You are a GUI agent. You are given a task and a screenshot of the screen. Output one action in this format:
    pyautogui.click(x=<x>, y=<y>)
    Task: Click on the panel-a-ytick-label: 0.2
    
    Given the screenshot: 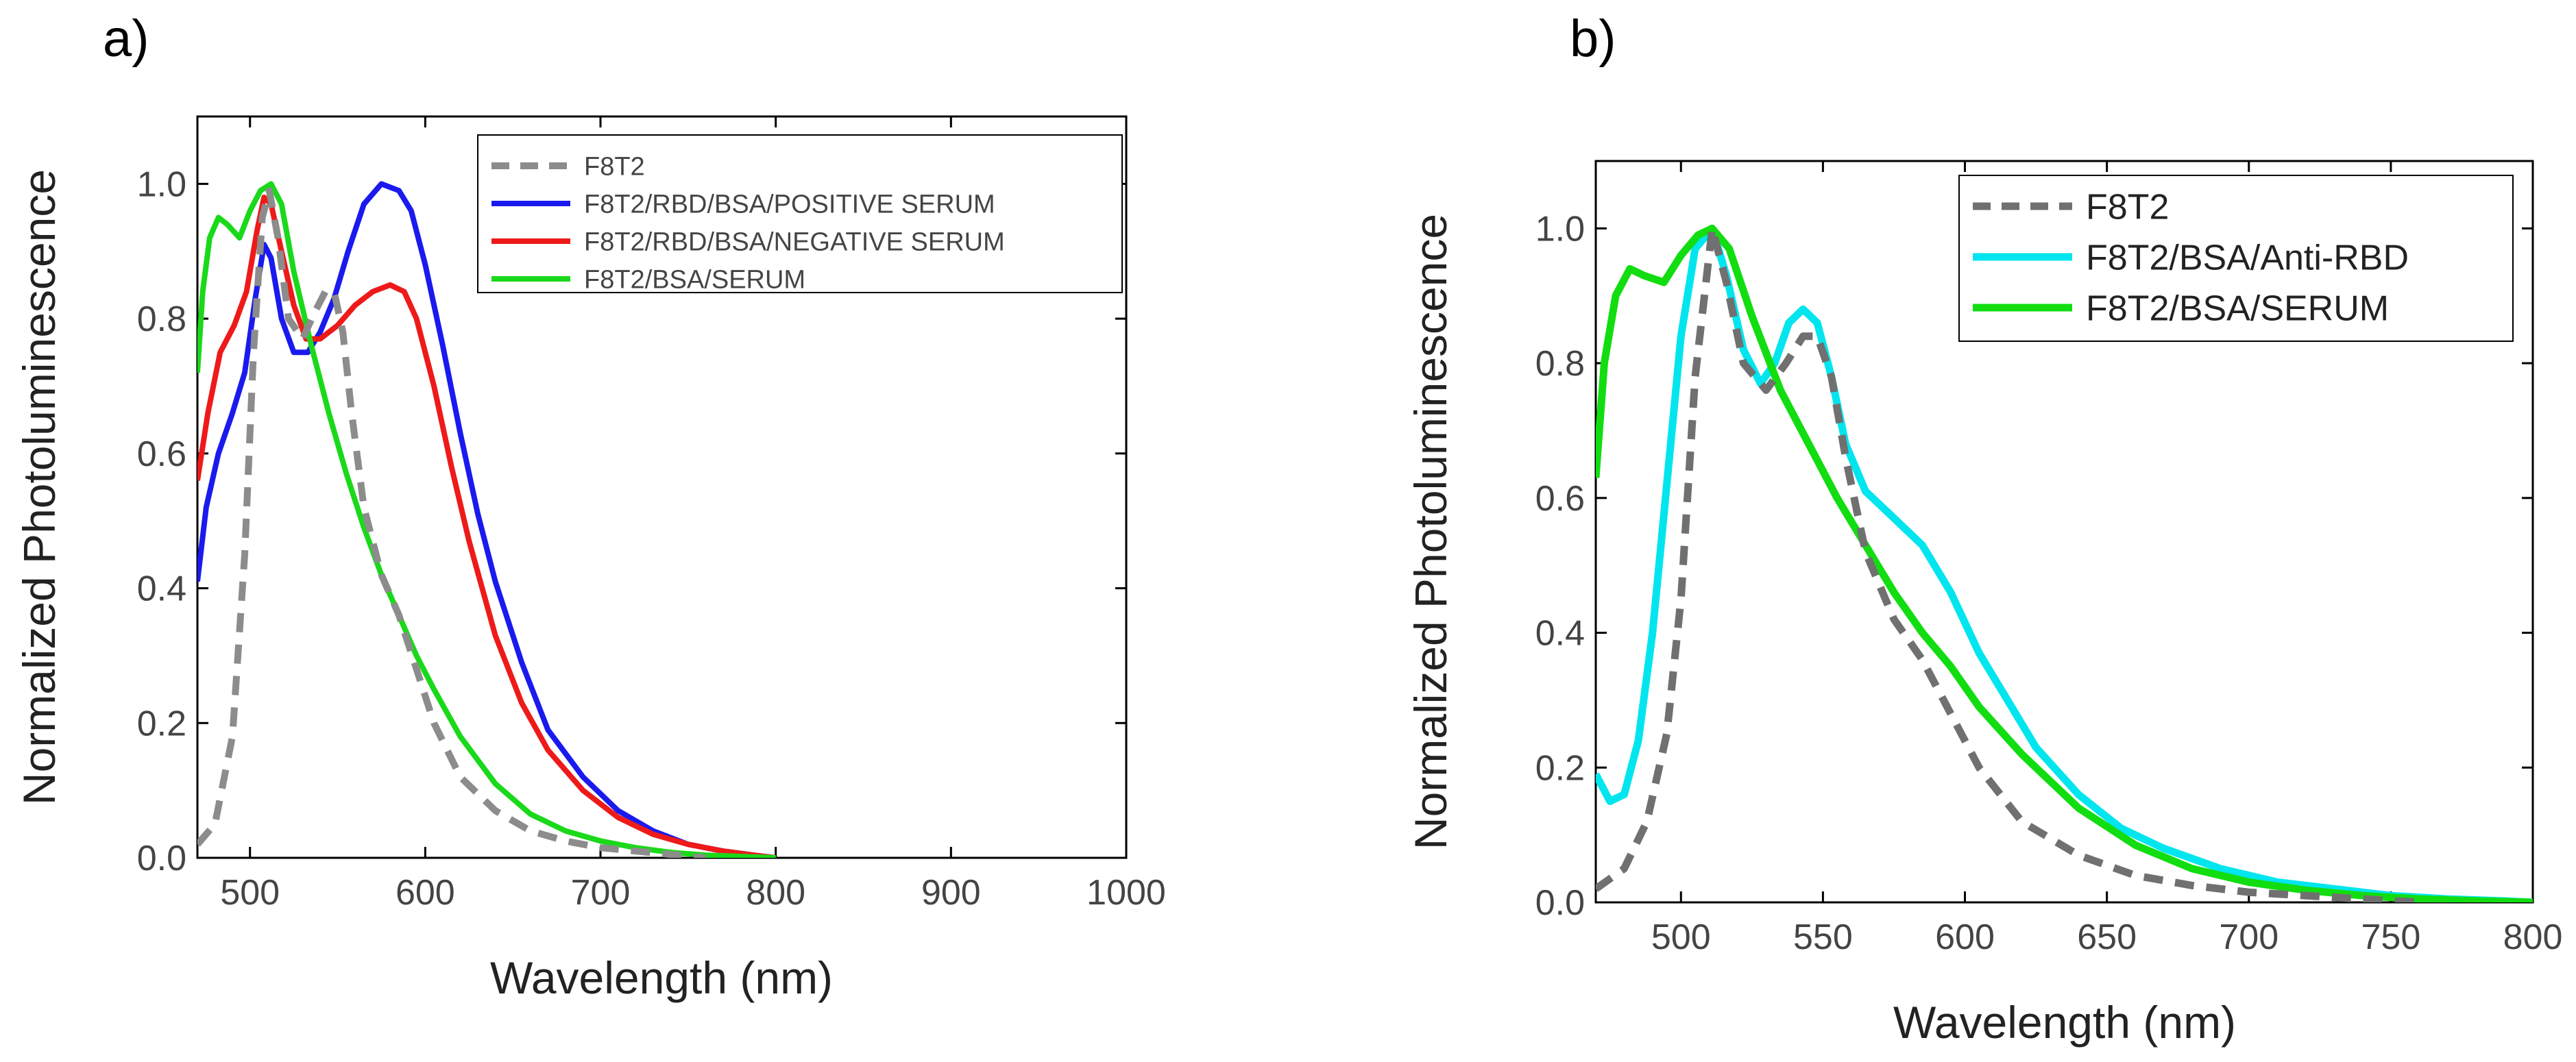 What is the action you would take?
    pyautogui.click(x=161, y=723)
    